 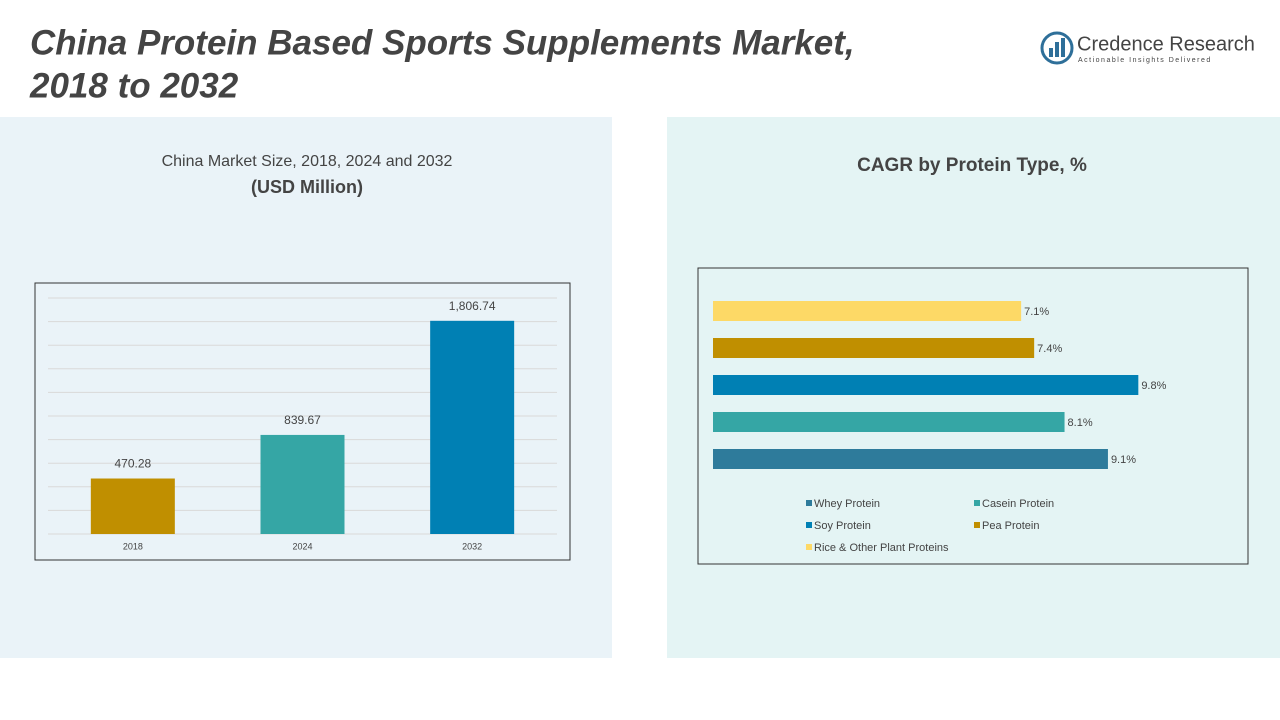 I want to click on value-label: 839.67, so click(x=302, y=420).